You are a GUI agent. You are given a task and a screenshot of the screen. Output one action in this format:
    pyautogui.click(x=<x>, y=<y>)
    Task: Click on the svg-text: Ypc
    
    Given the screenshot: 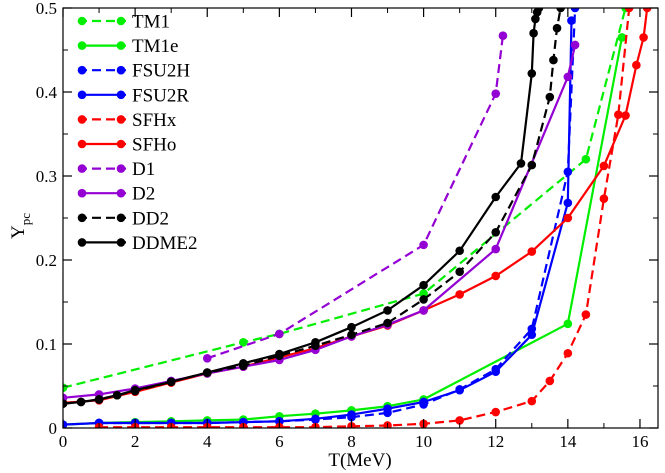 What is the action you would take?
    pyautogui.click(x=20, y=226)
    